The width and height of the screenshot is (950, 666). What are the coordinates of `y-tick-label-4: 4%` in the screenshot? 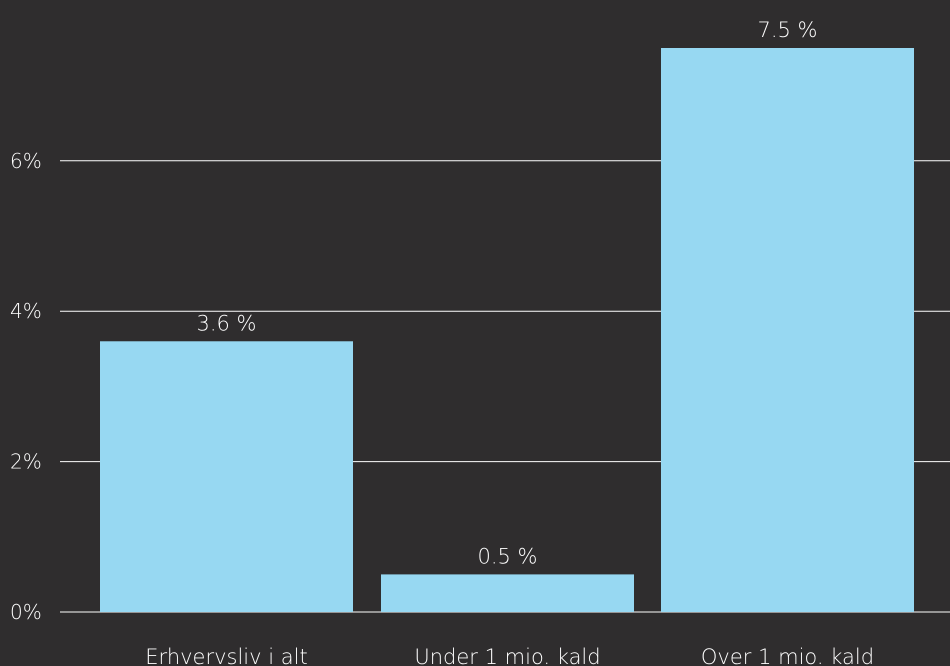 It's located at (26, 311).